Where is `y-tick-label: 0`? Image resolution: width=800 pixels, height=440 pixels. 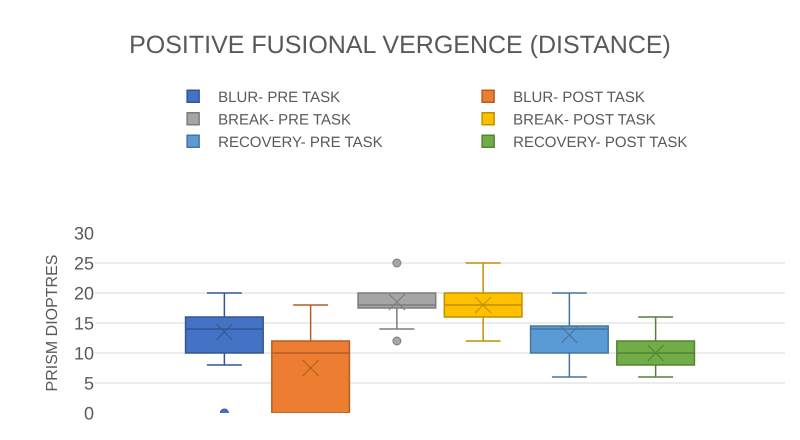
y-tick-label: 0 is located at coordinates (89, 413).